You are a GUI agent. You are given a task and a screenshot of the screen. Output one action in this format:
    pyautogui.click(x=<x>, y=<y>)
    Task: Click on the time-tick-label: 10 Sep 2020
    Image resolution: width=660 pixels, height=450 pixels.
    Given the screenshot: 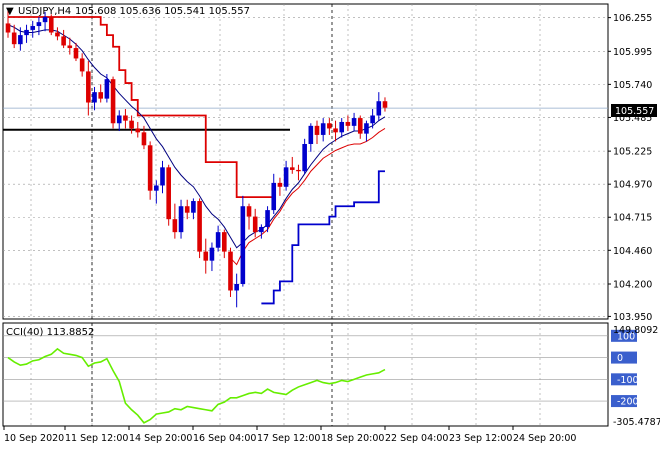 What is the action you would take?
    pyautogui.click(x=34, y=438)
    